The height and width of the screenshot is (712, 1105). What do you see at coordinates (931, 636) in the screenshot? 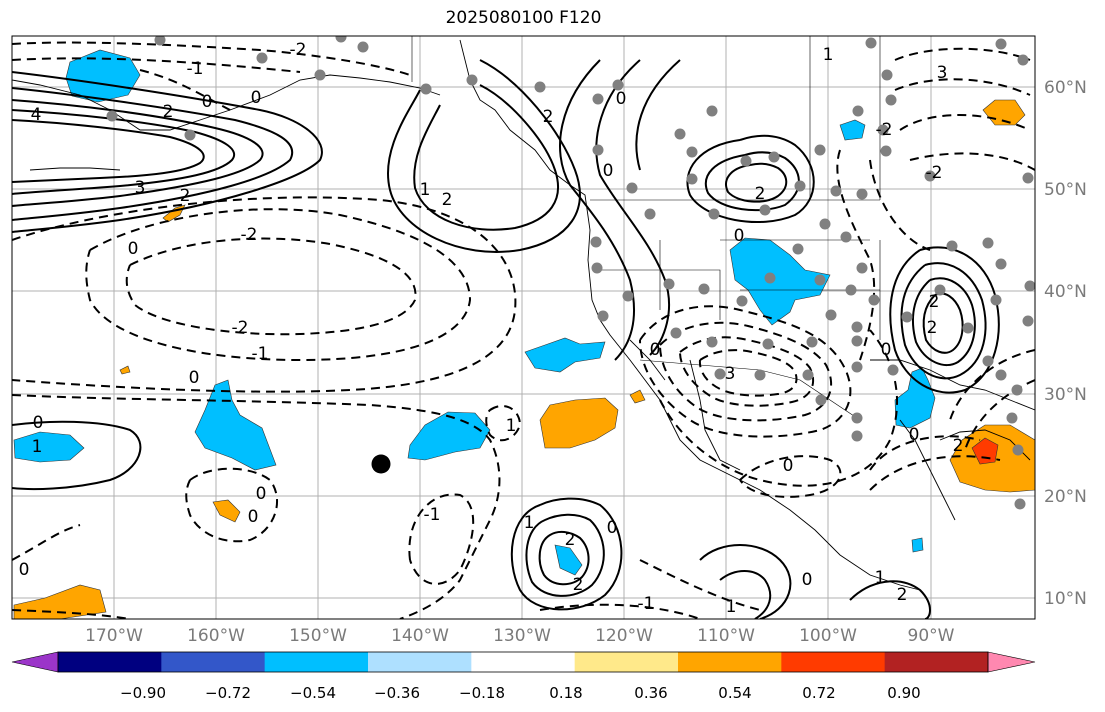
I see `longitude-label-90w: 90°W` at bounding box center [931, 636].